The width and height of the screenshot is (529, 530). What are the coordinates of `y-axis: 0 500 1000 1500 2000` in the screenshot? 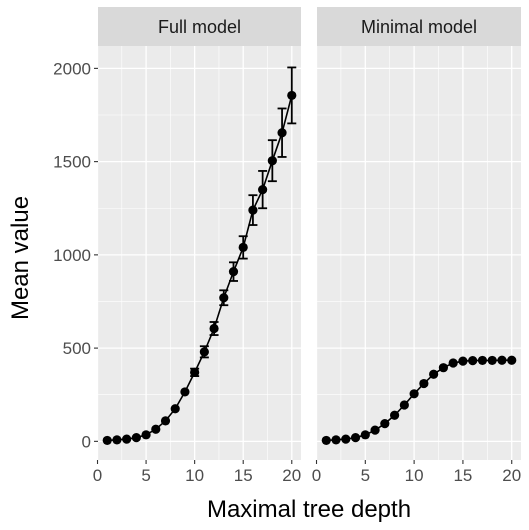 It's located at (75, 255).